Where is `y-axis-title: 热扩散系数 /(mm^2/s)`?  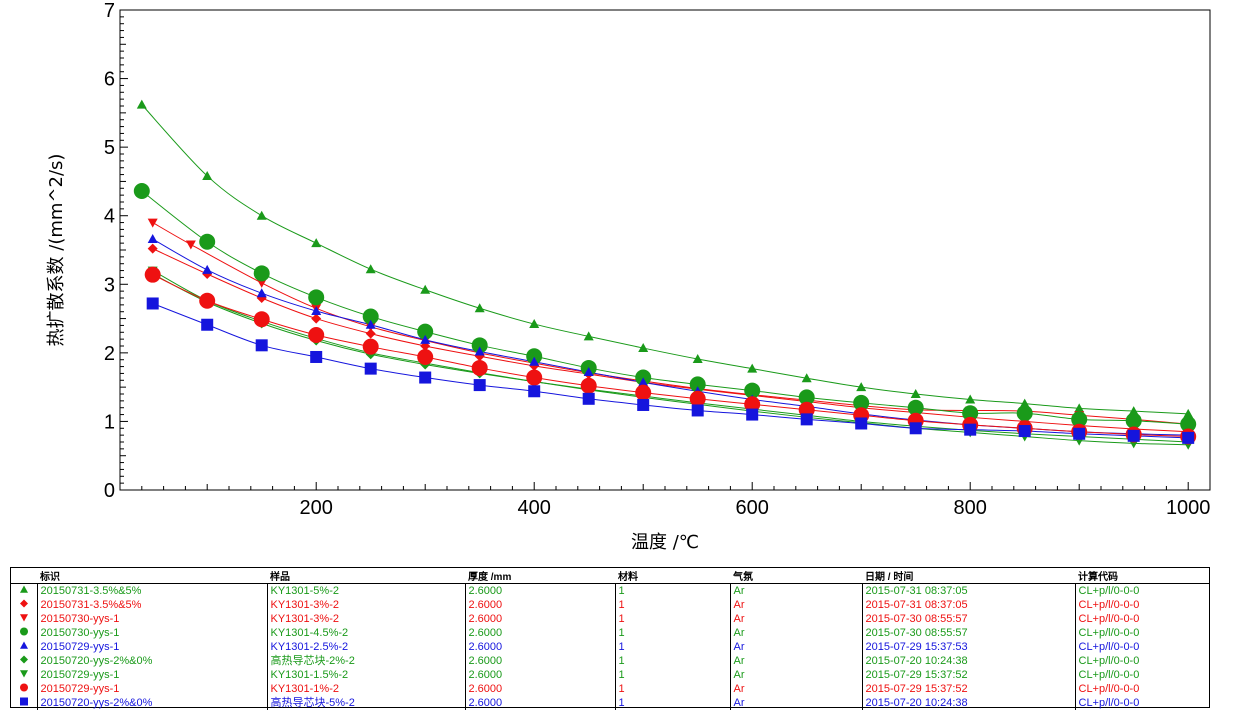 y-axis-title: 热扩散系数 /(mm^2/s) is located at coordinates (56, 250).